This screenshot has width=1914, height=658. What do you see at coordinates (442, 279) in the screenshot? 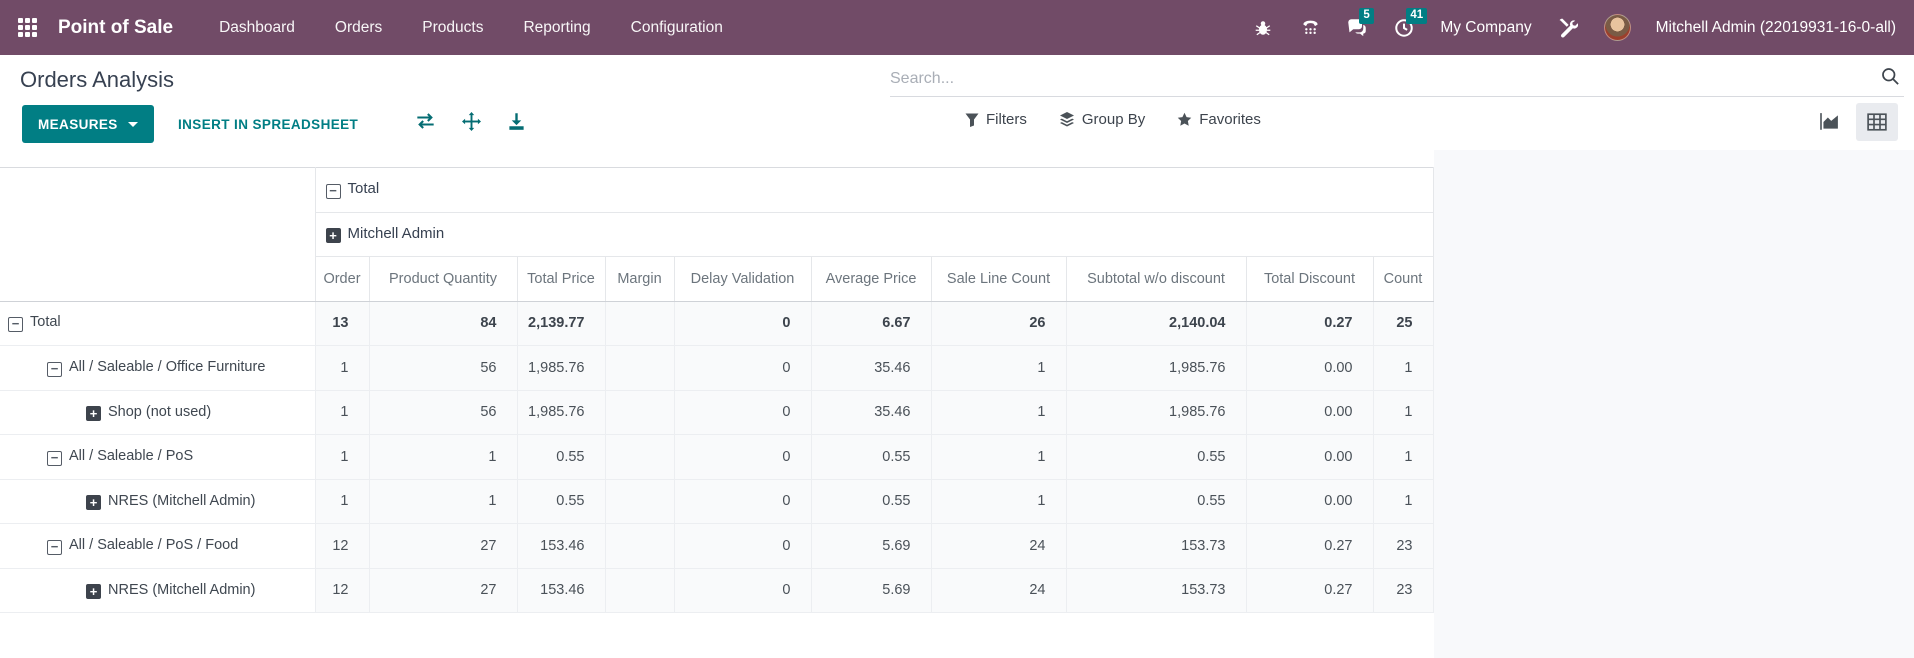
I see `pivot-measure-header: Product Quantity` at bounding box center [442, 279].